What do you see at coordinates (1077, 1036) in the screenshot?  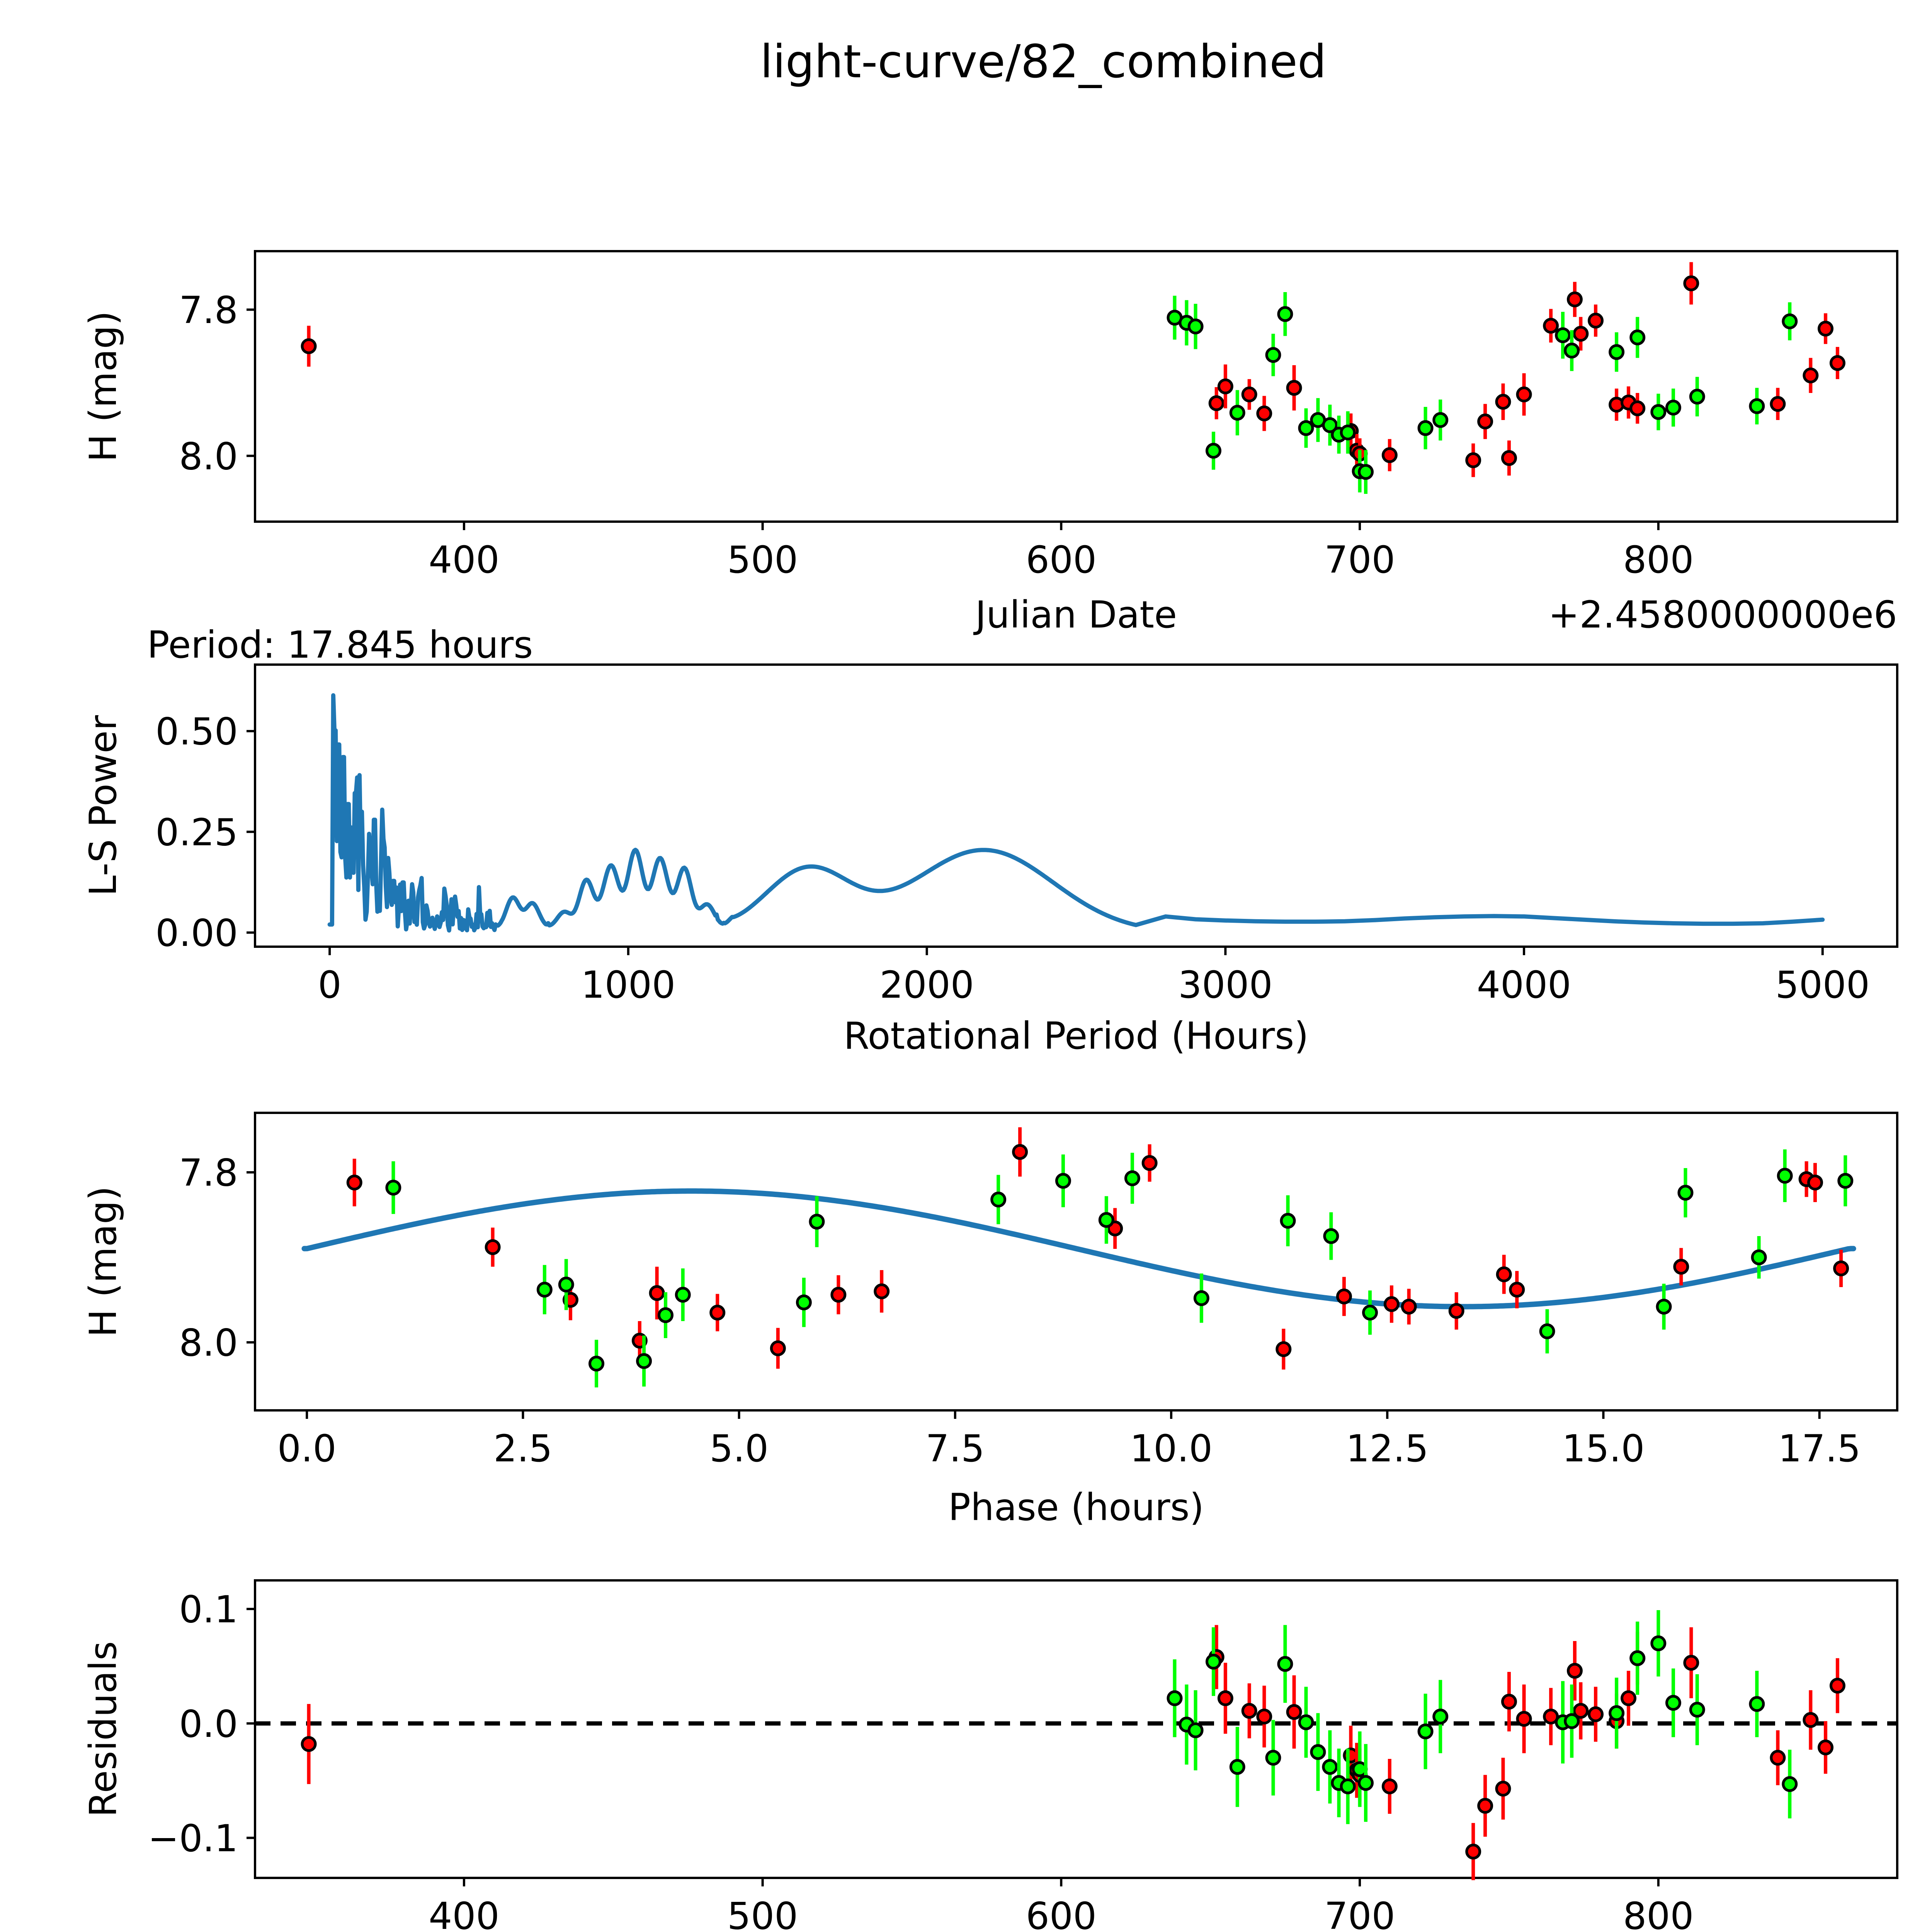 I see `x-axis-label: Rotational Period (Hours)` at bounding box center [1077, 1036].